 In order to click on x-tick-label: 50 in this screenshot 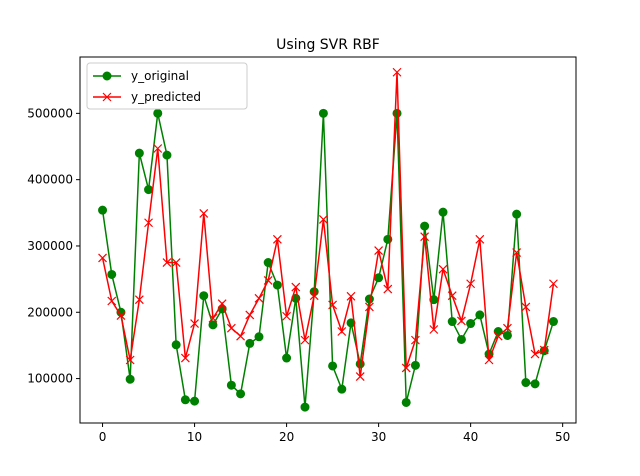, I will do `click(562, 437)`.